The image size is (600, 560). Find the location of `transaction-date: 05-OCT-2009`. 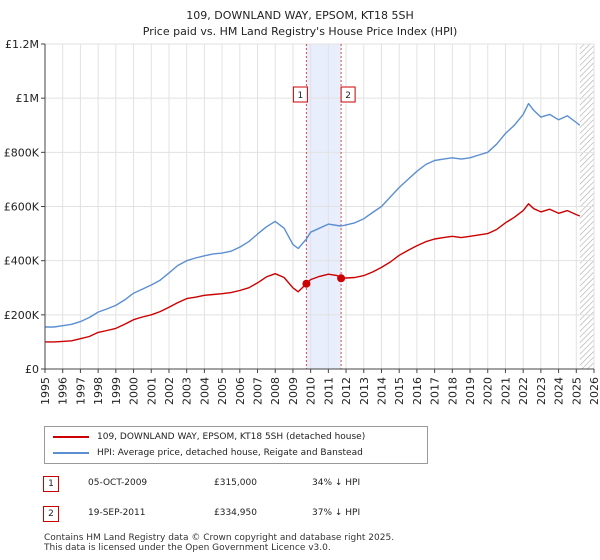

transaction-date: 05-OCT-2009 is located at coordinates (118, 483).